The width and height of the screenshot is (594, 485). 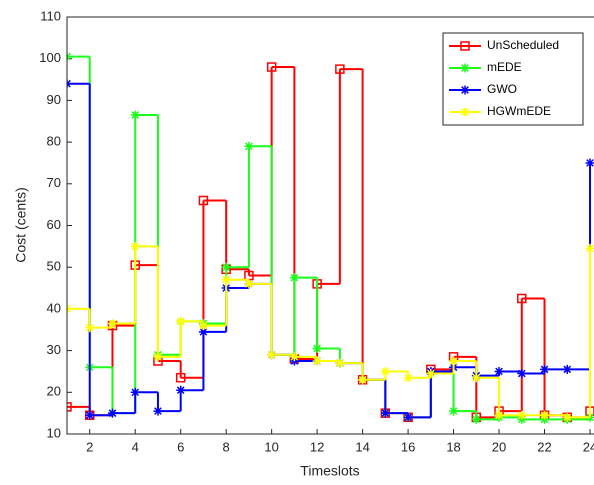 I want to click on y-tick-label: 80, so click(x=54, y=141).